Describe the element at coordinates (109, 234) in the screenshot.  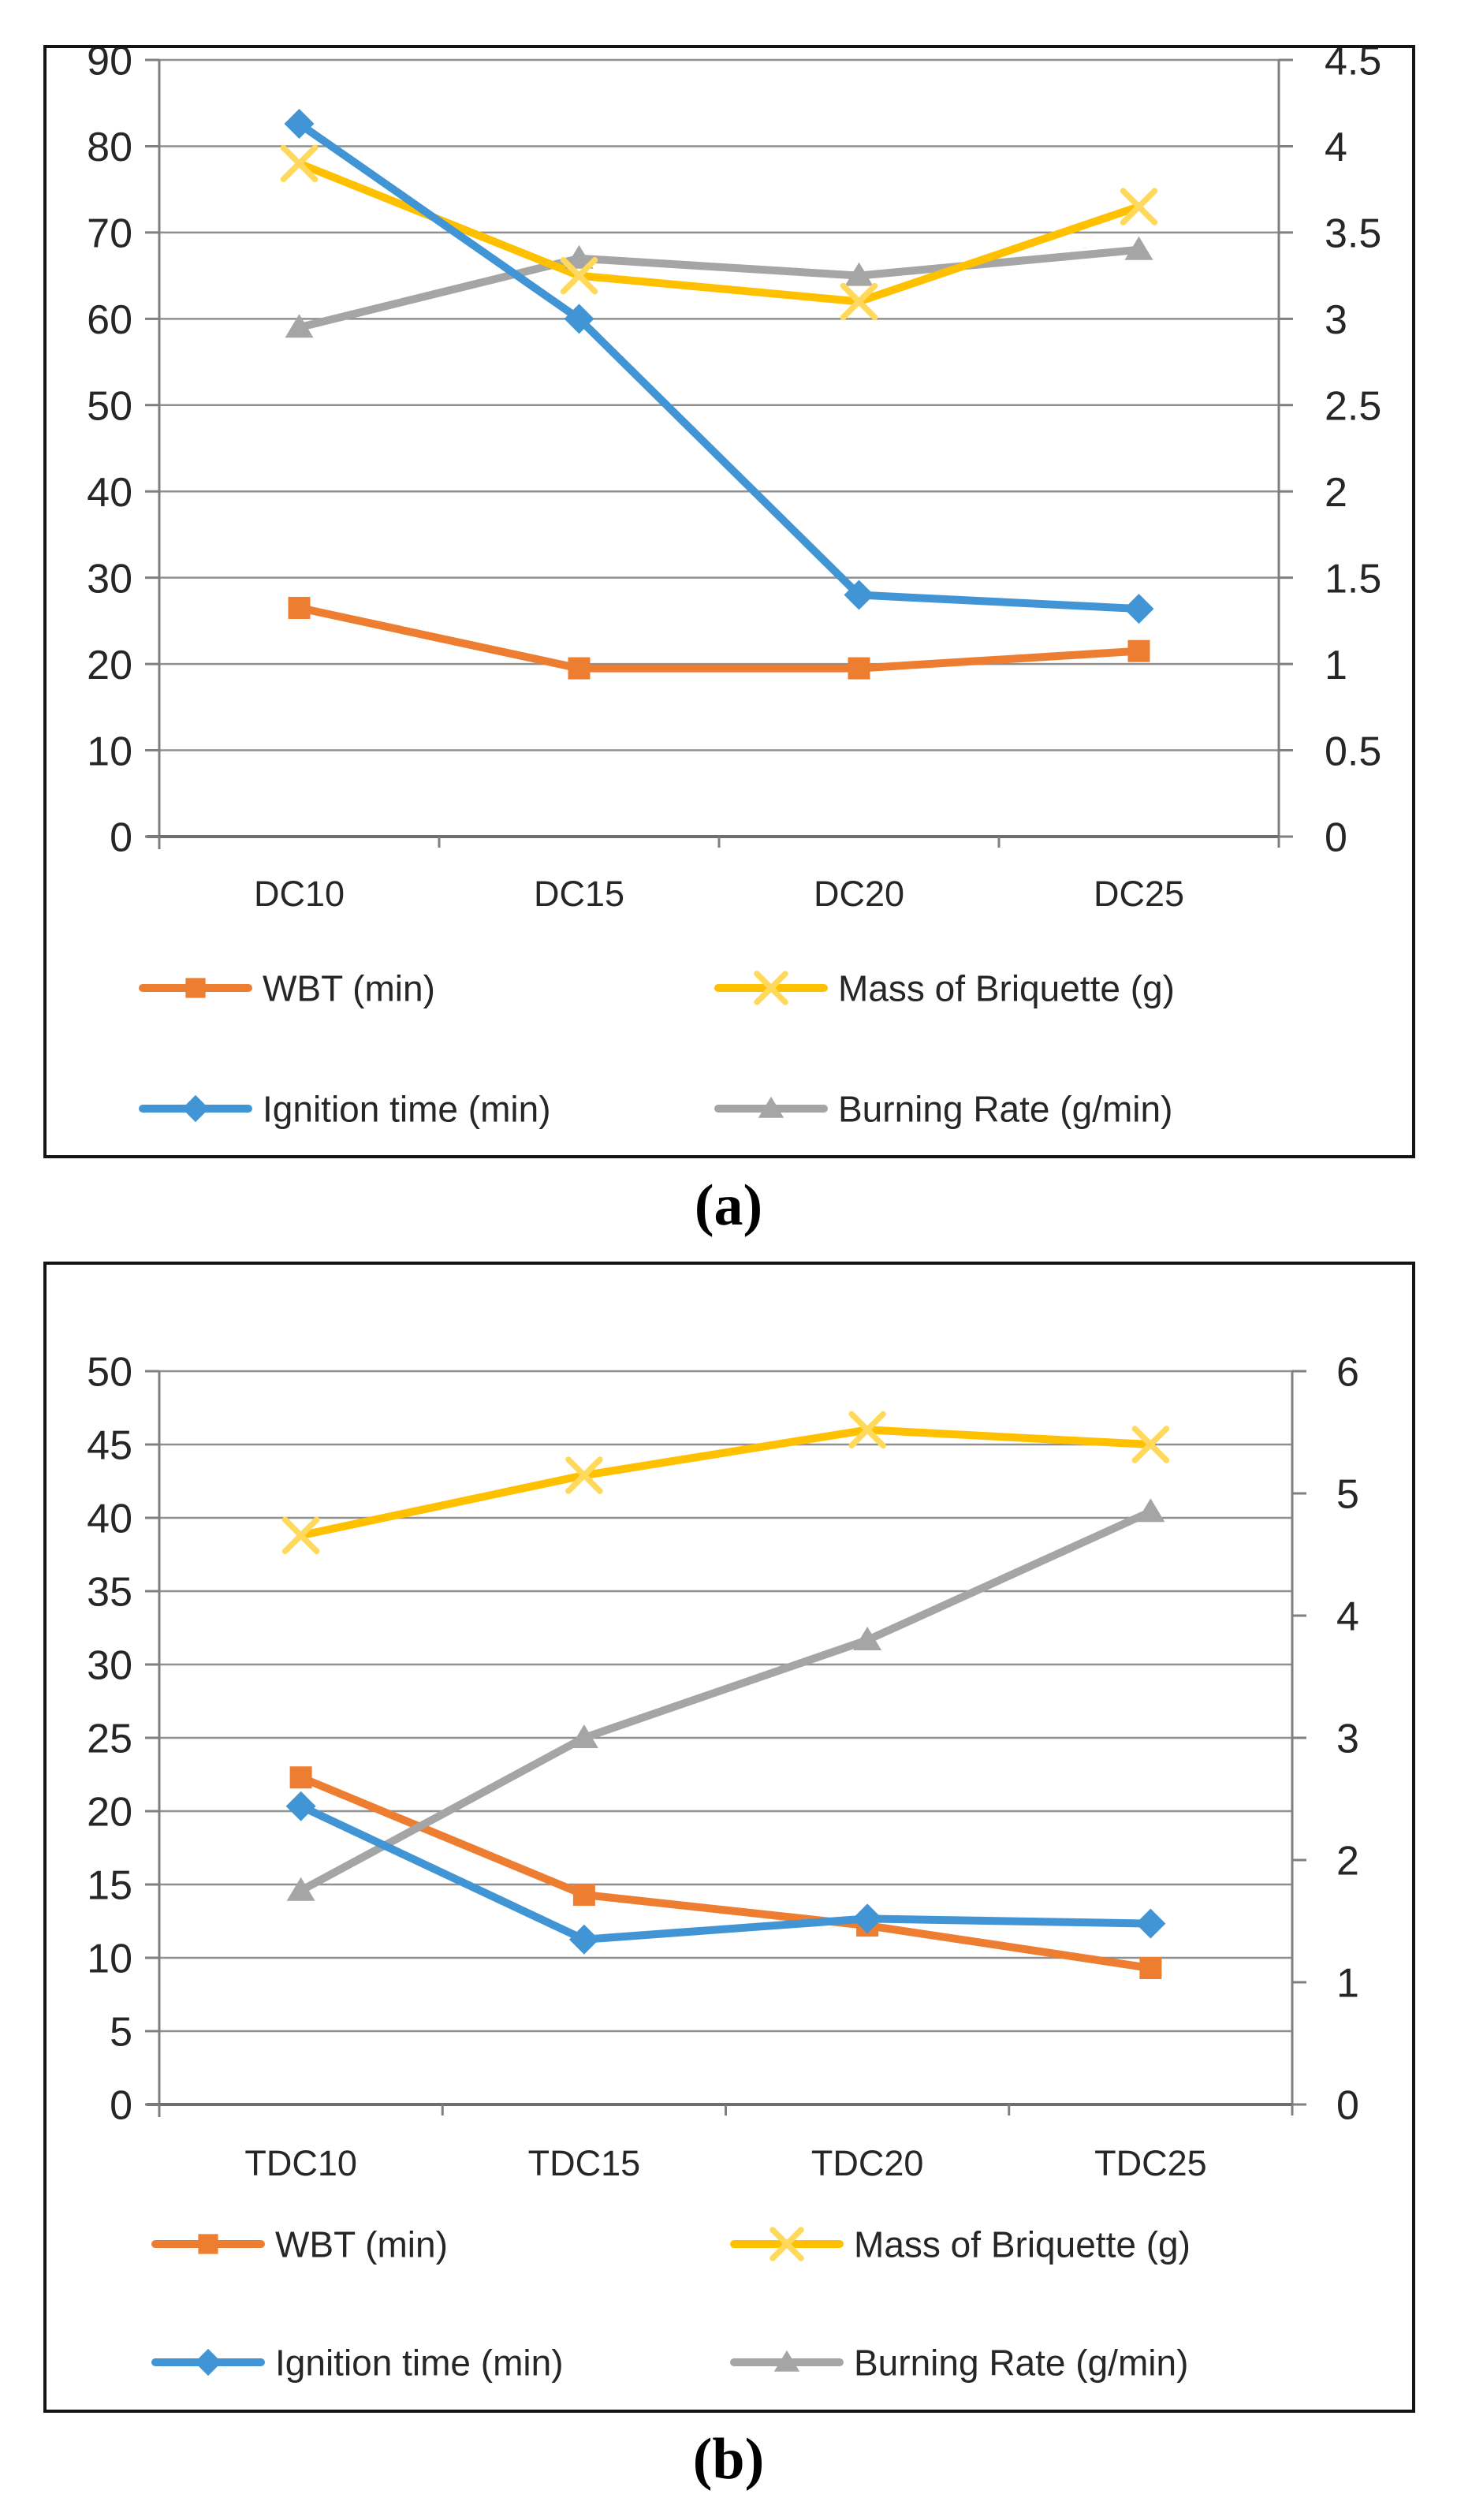
I see `left-axis-label: 70` at that location.